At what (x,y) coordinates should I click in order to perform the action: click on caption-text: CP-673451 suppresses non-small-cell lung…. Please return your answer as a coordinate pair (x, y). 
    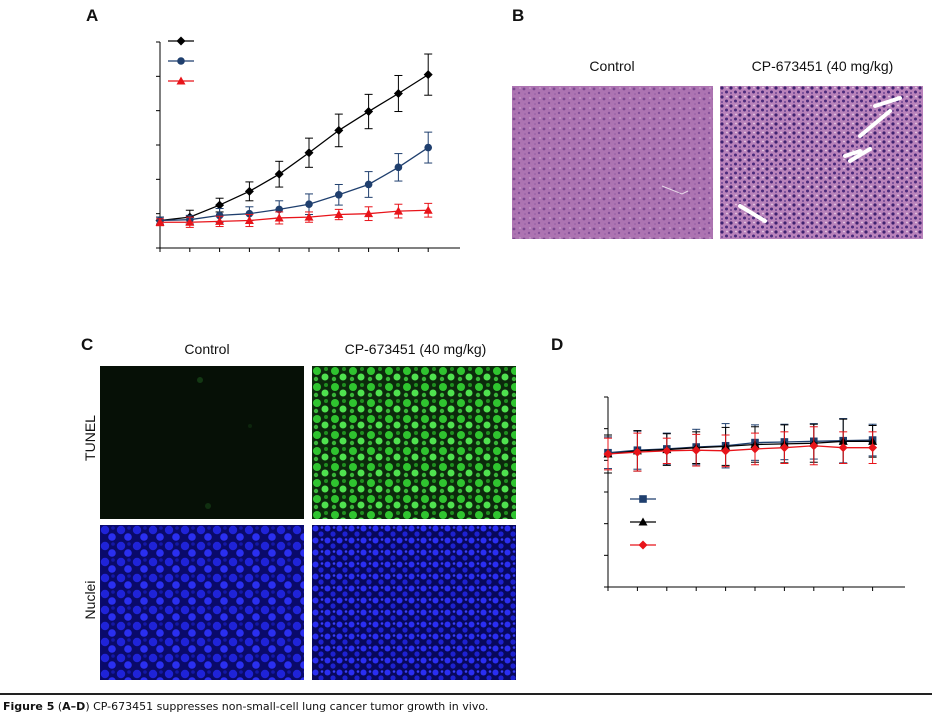
    Looking at the image, I should click on (289, 706).